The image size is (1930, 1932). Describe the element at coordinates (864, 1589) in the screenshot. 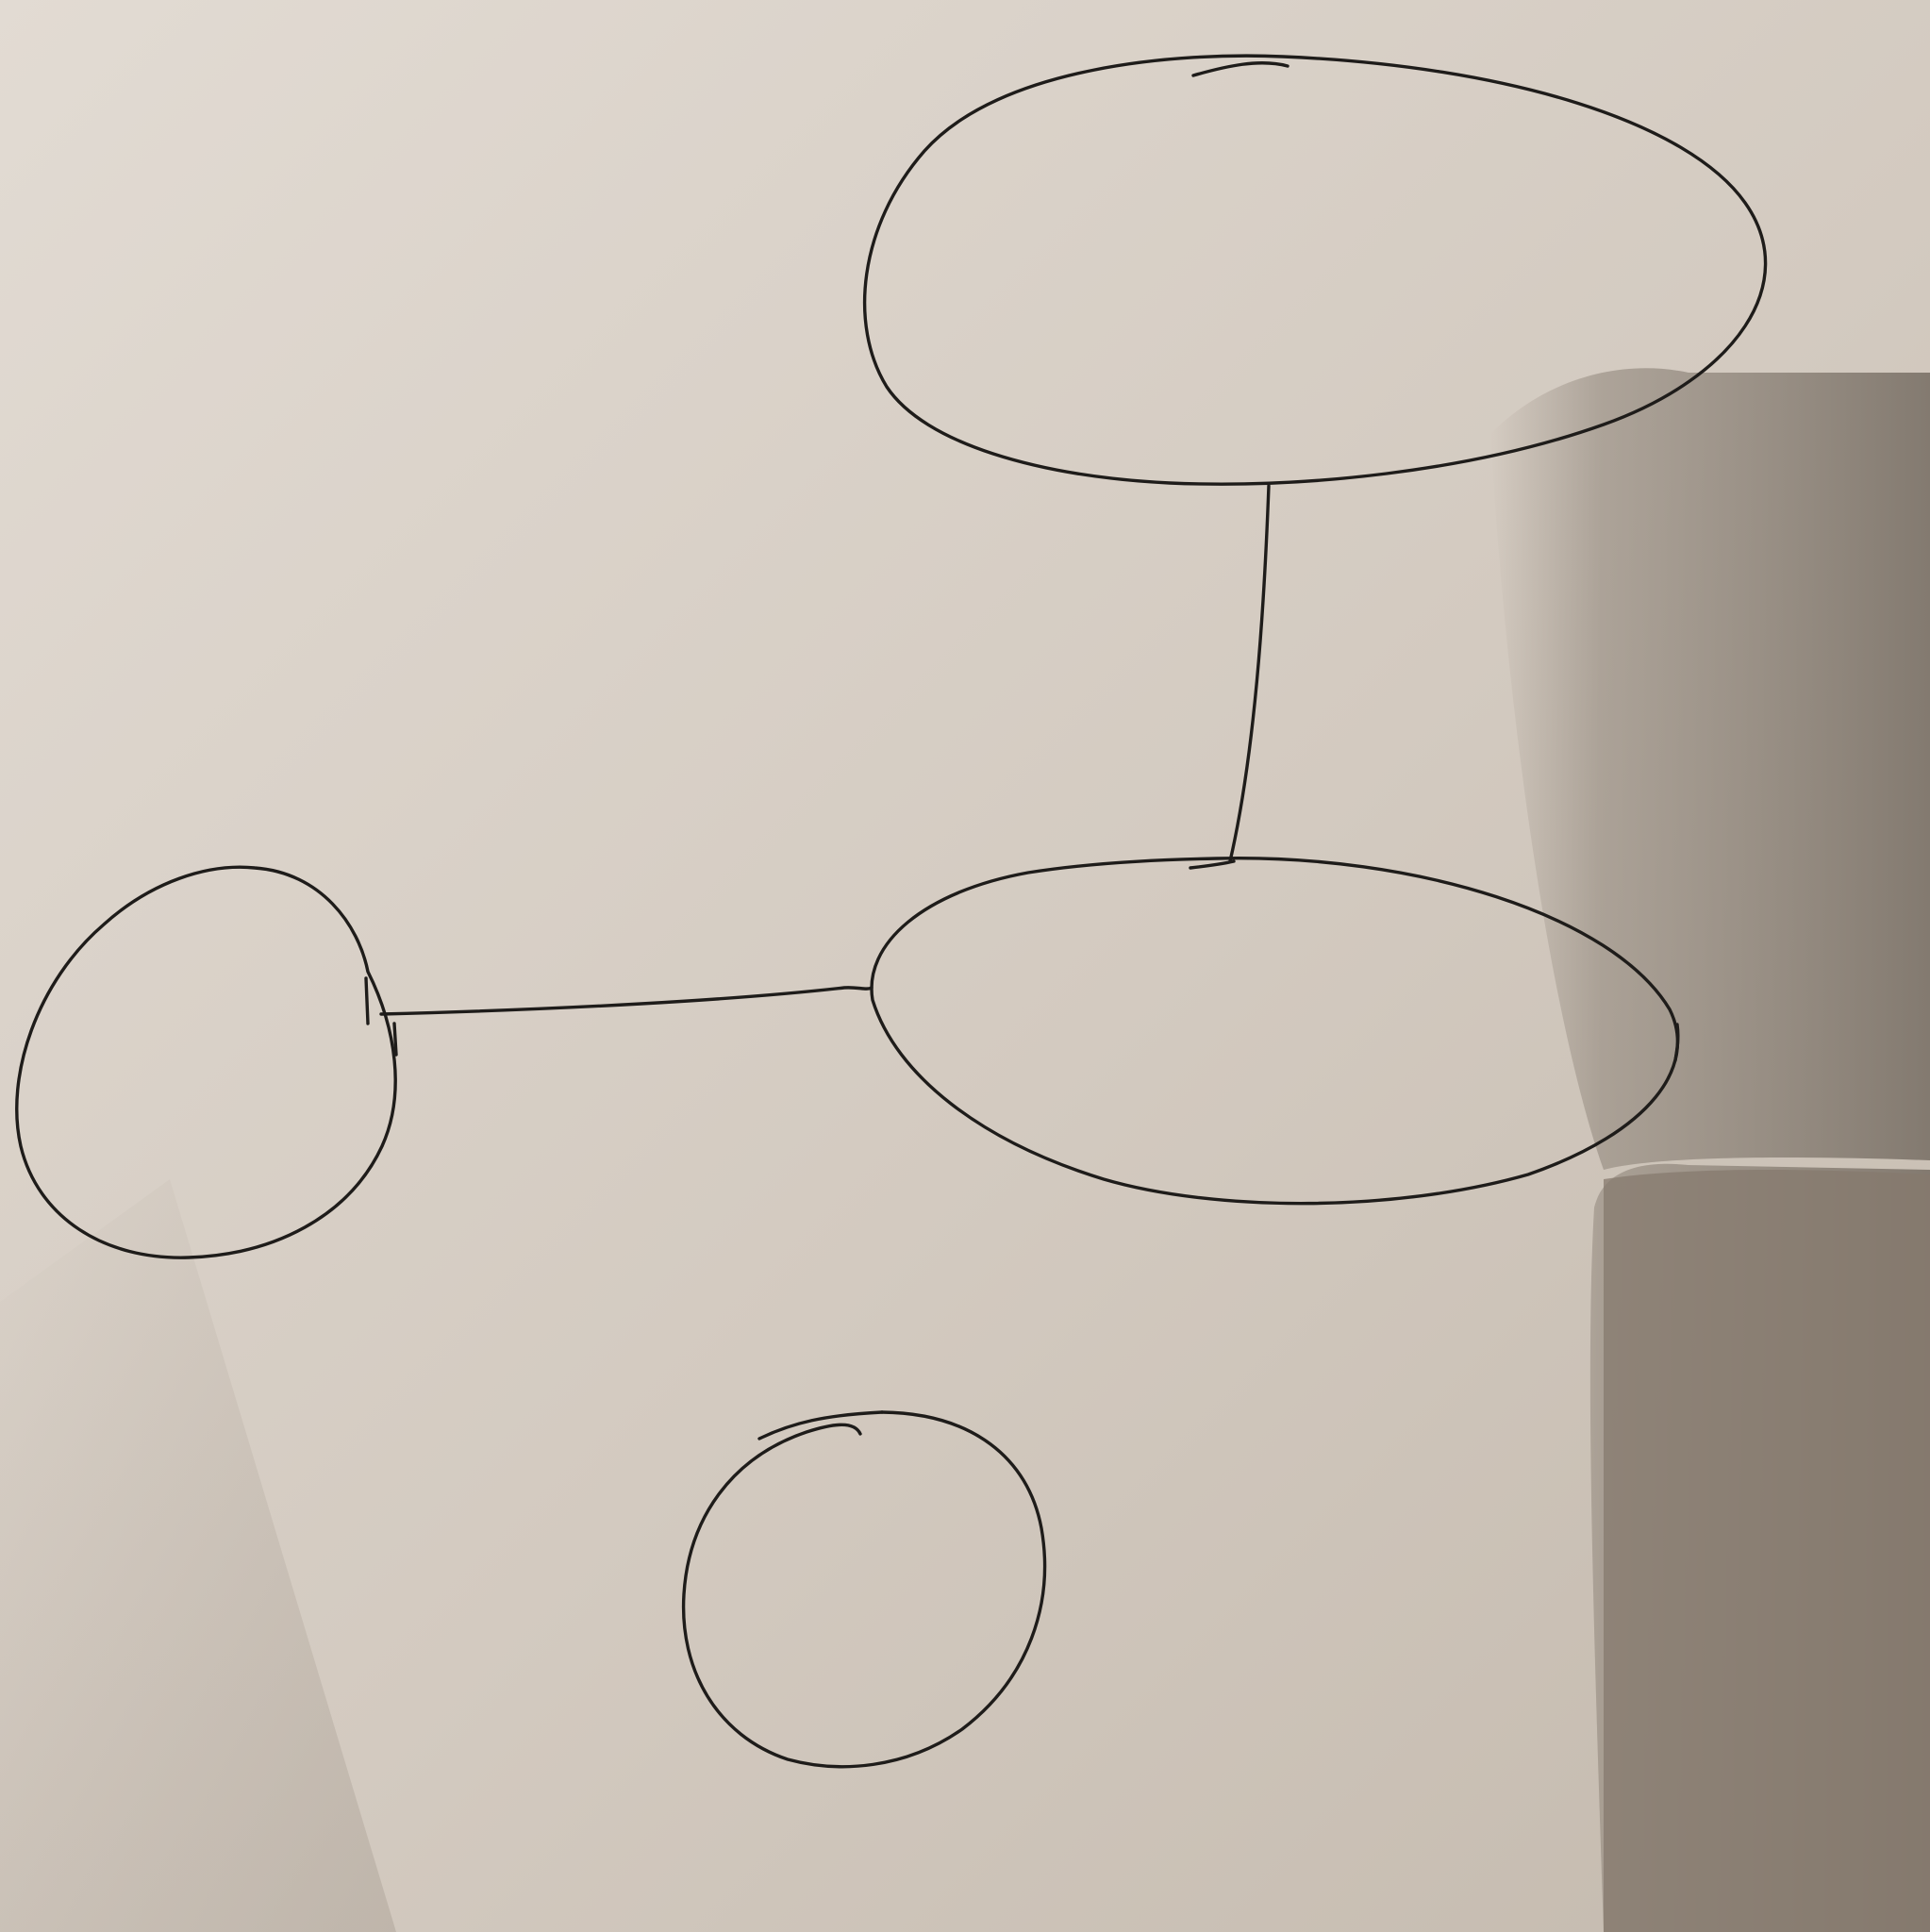

I see `node-bottom` at that location.